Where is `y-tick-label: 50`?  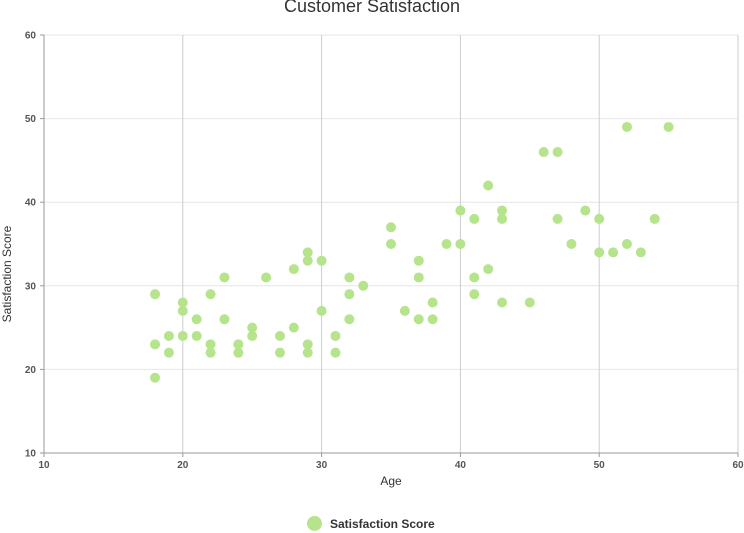
y-tick-label: 50 is located at coordinates (31, 119).